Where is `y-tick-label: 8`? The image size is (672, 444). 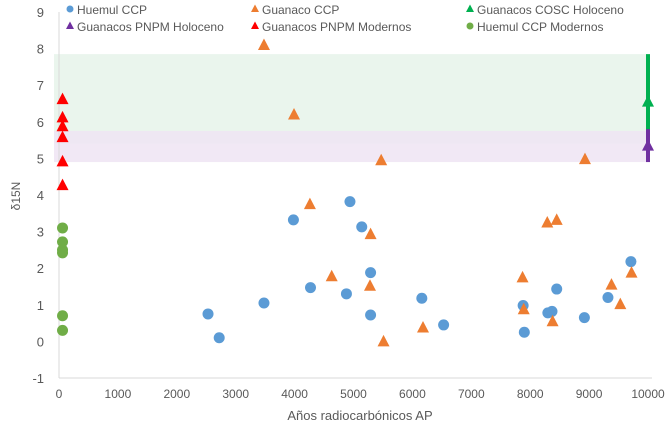
y-tick-label: 8 is located at coordinates (40, 49).